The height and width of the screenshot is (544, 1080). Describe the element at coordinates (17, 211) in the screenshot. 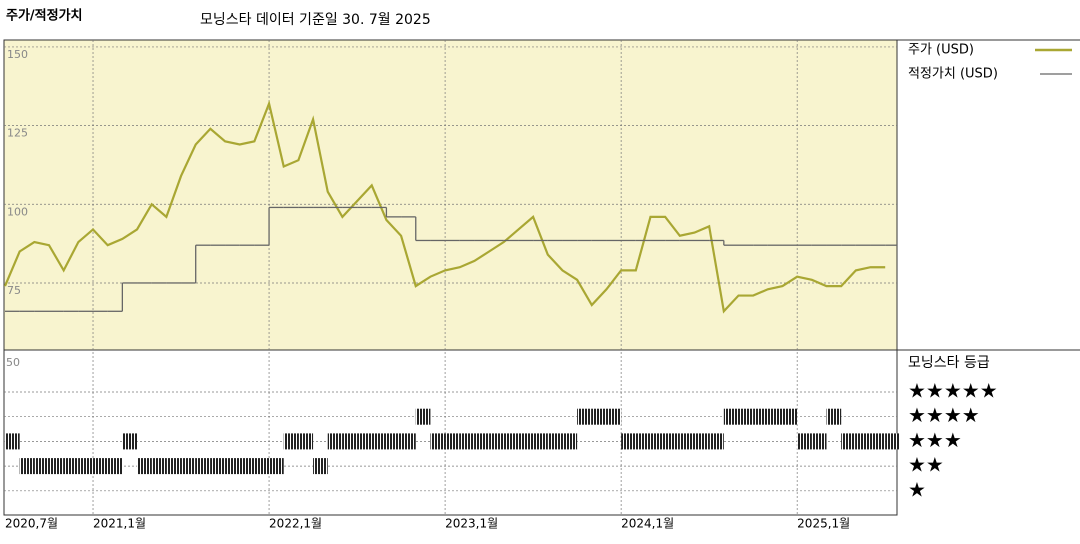

I see `y-tick-label: 100` at that location.